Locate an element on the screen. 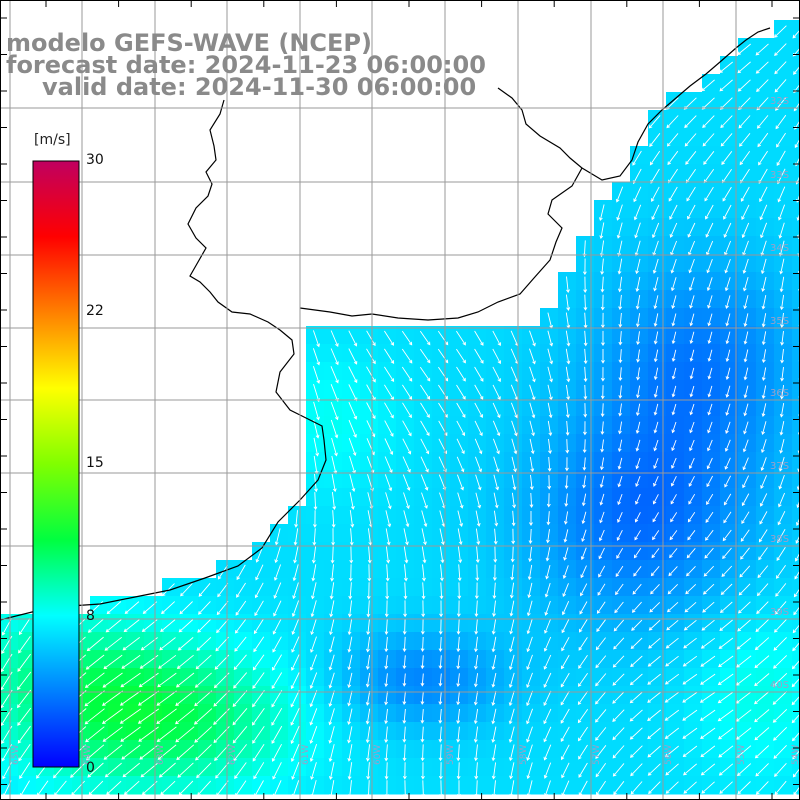 The width and height of the screenshot is (800, 800). lat-label: 38S is located at coordinates (779, 539).